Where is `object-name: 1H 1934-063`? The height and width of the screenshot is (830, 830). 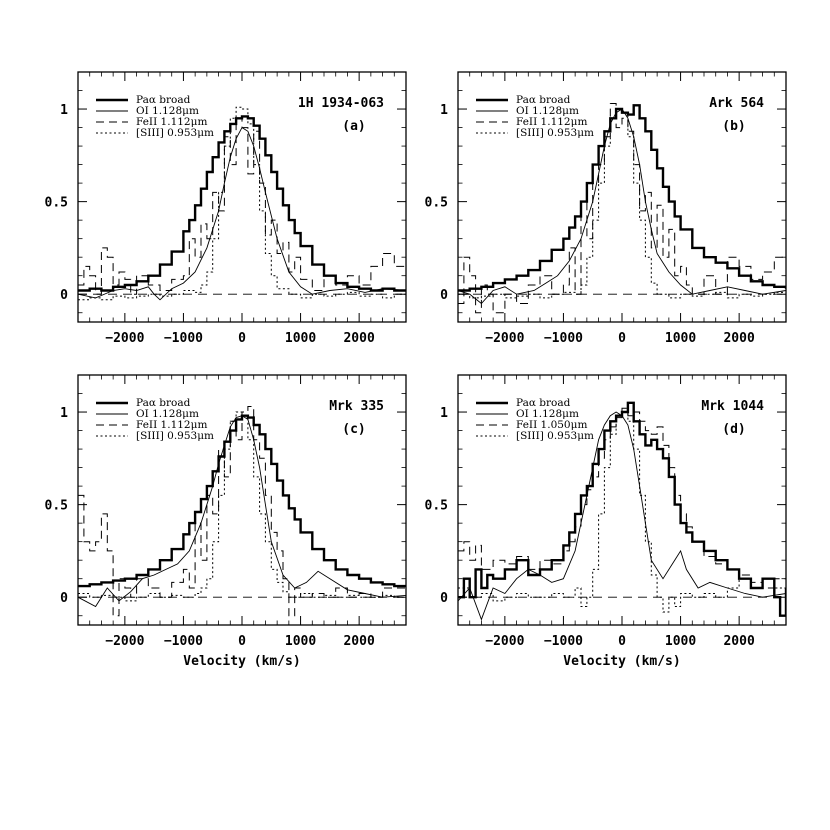
object-name: 1H 1934-063 is located at coordinates (341, 103).